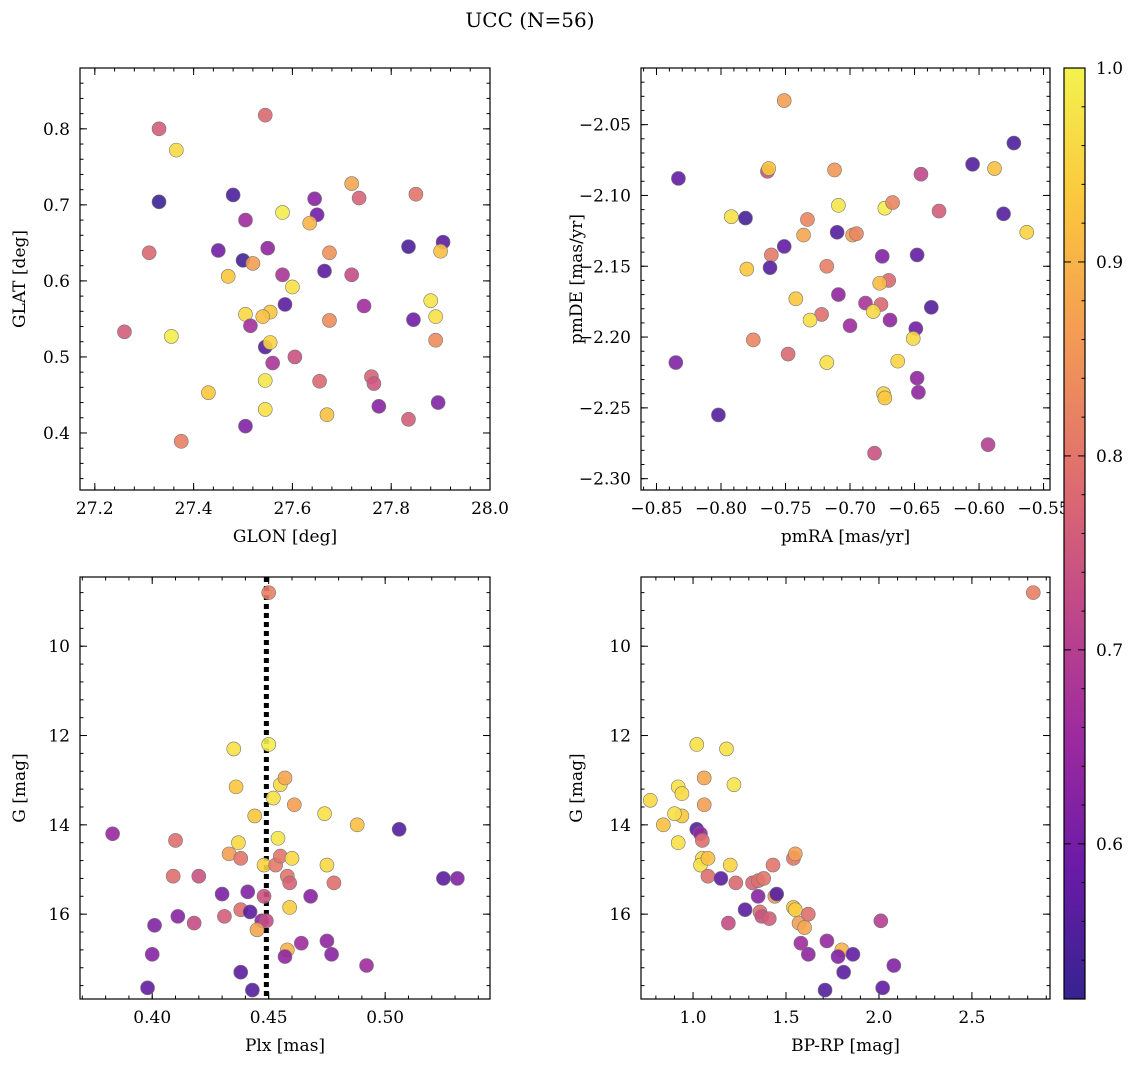 The width and height of the screenshot is (1136, 1067). What do you see at coordinates (605, 409) in the screenshot?
I see `y-tick-label: −2.25` at bounding box center [605, 409].